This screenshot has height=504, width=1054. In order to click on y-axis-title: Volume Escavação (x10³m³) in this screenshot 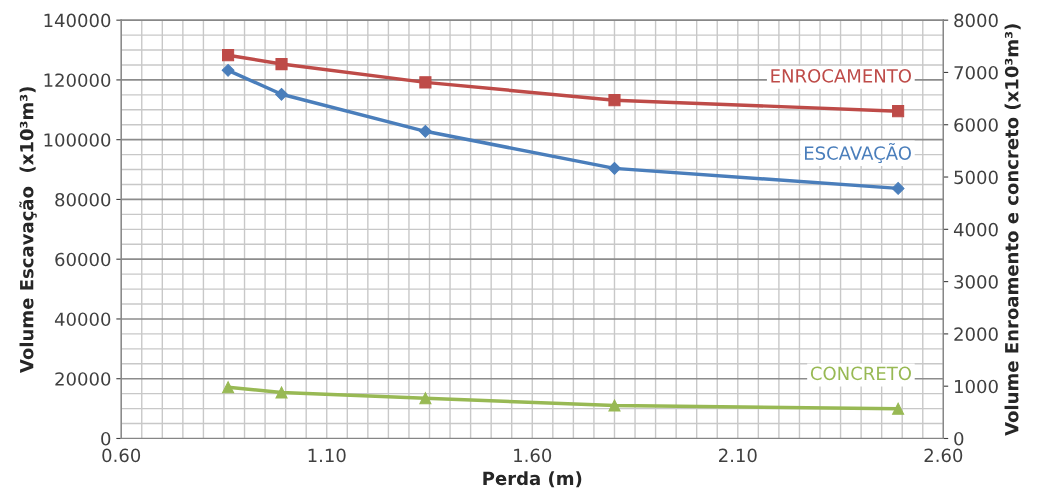, I will do `click(28, 230)`.